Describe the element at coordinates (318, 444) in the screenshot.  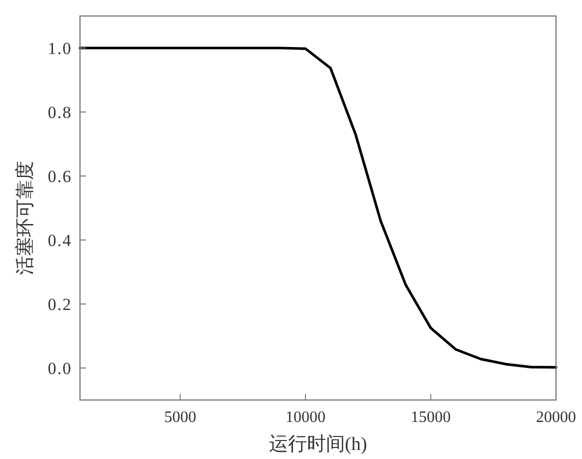
I see `x-axis-title: 运行时间(h)` at that location.